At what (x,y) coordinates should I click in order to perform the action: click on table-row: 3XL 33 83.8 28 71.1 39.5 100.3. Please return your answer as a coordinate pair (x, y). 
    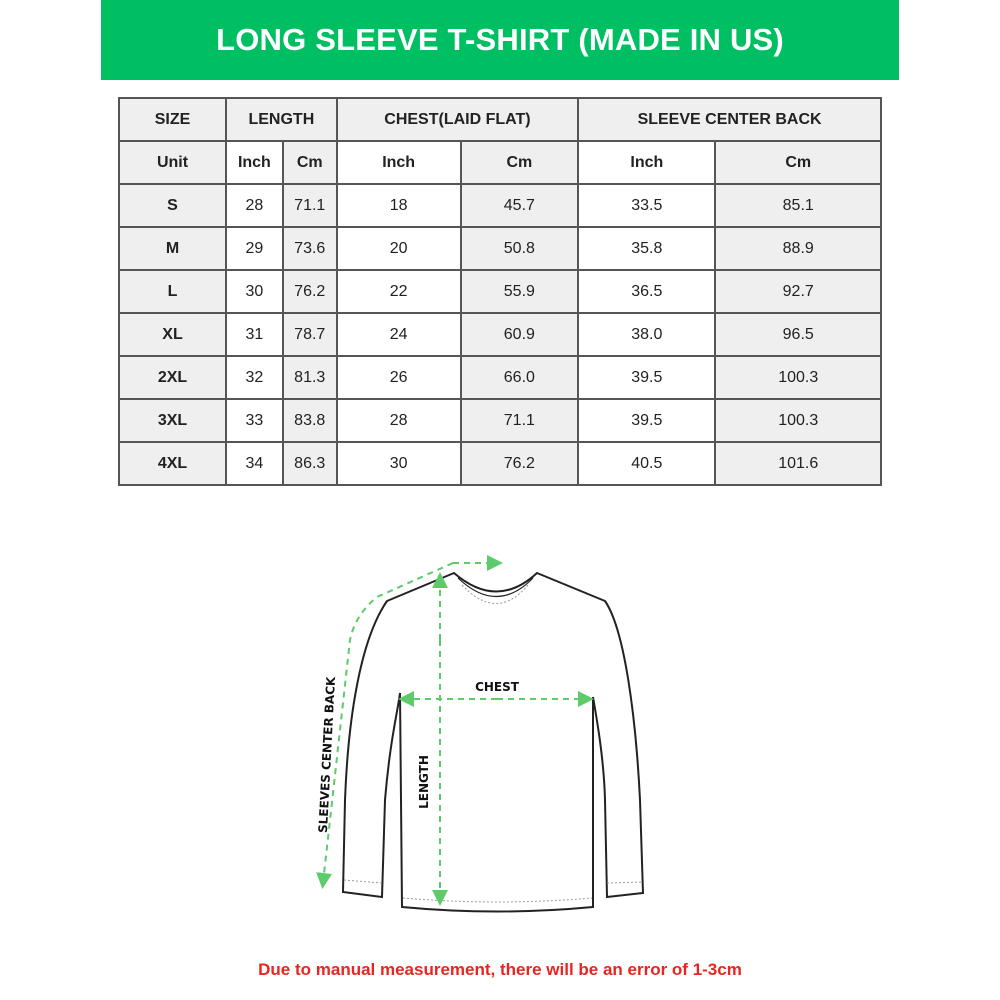
    Looking at the image, I should click on (500, 420).